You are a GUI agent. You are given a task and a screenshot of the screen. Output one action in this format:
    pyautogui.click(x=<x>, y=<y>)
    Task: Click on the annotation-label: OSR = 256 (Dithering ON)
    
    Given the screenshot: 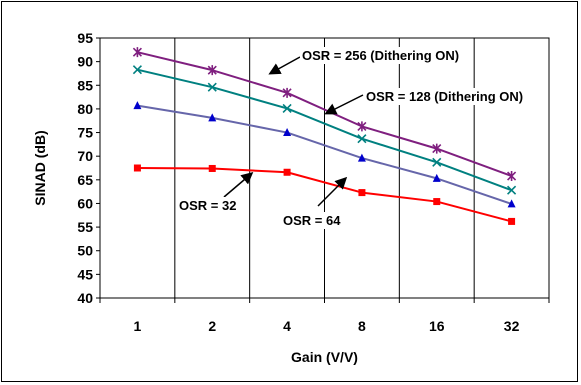 What is the action you would take?
    pyautogui.click(x=380, y=55)
    